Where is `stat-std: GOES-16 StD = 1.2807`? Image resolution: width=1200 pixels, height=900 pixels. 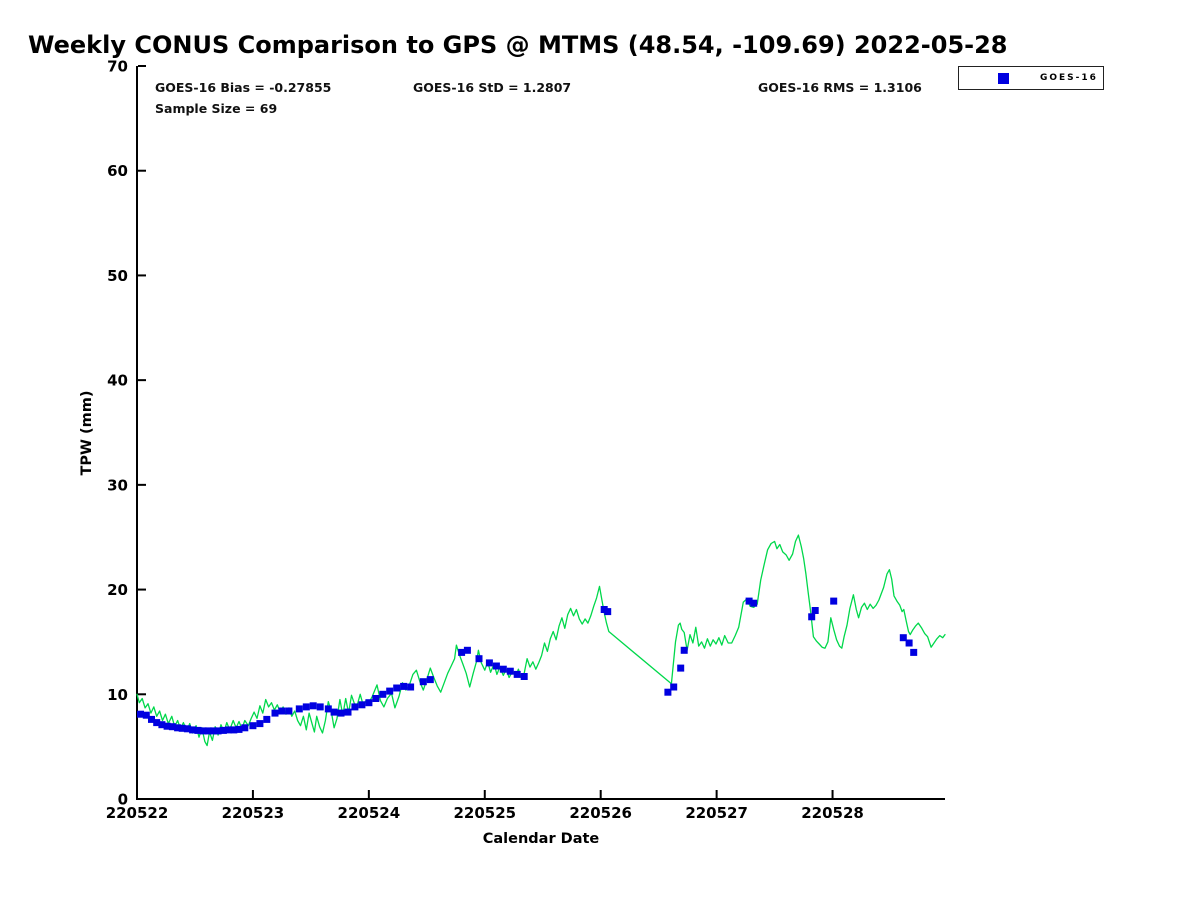 stat-std: GOES-16 StD = 1.2807 is located at coordinates (492, 87).